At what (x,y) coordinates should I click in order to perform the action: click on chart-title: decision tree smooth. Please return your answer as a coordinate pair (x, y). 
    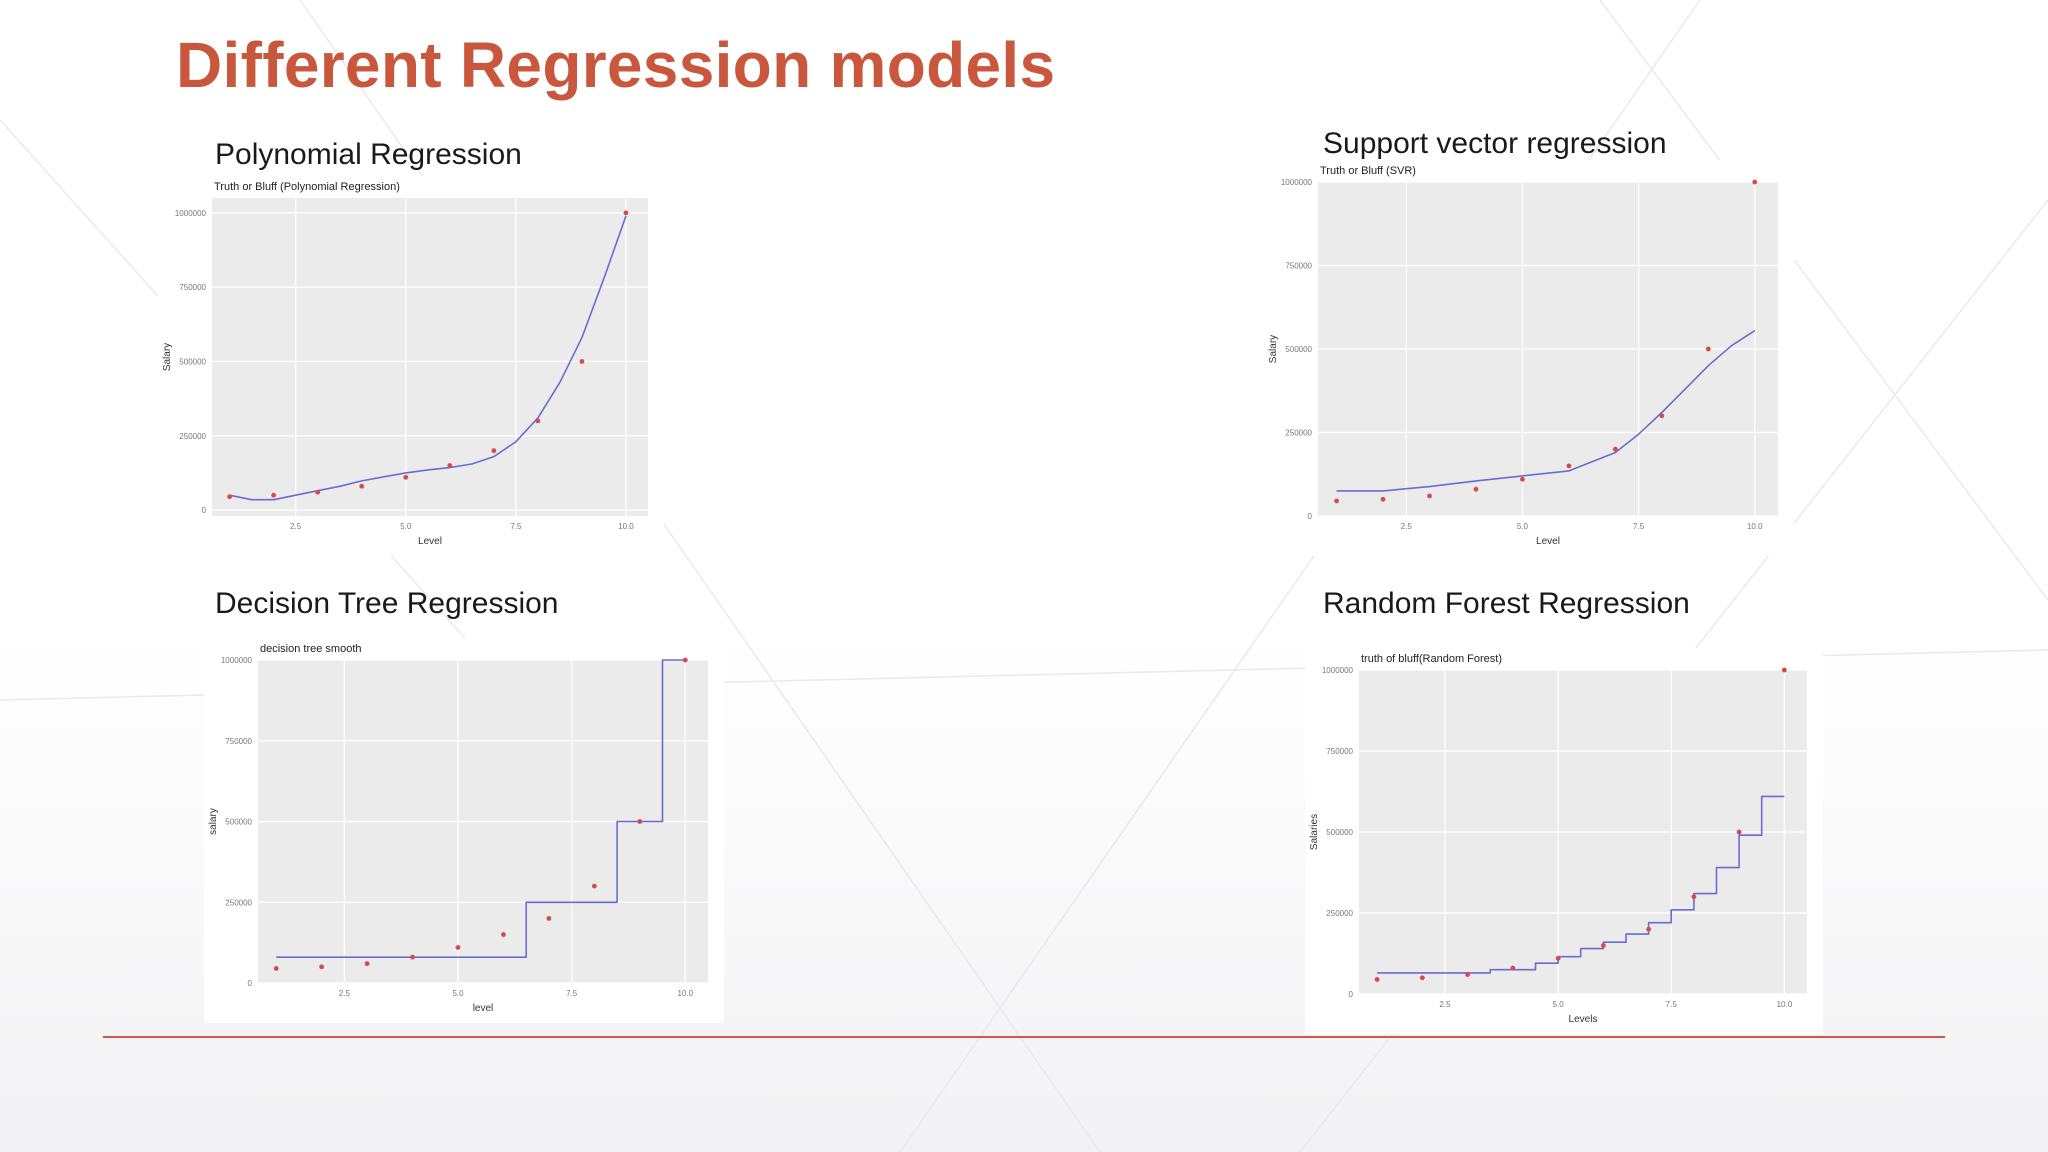
    Looking at the image, I should click on (311, 649).